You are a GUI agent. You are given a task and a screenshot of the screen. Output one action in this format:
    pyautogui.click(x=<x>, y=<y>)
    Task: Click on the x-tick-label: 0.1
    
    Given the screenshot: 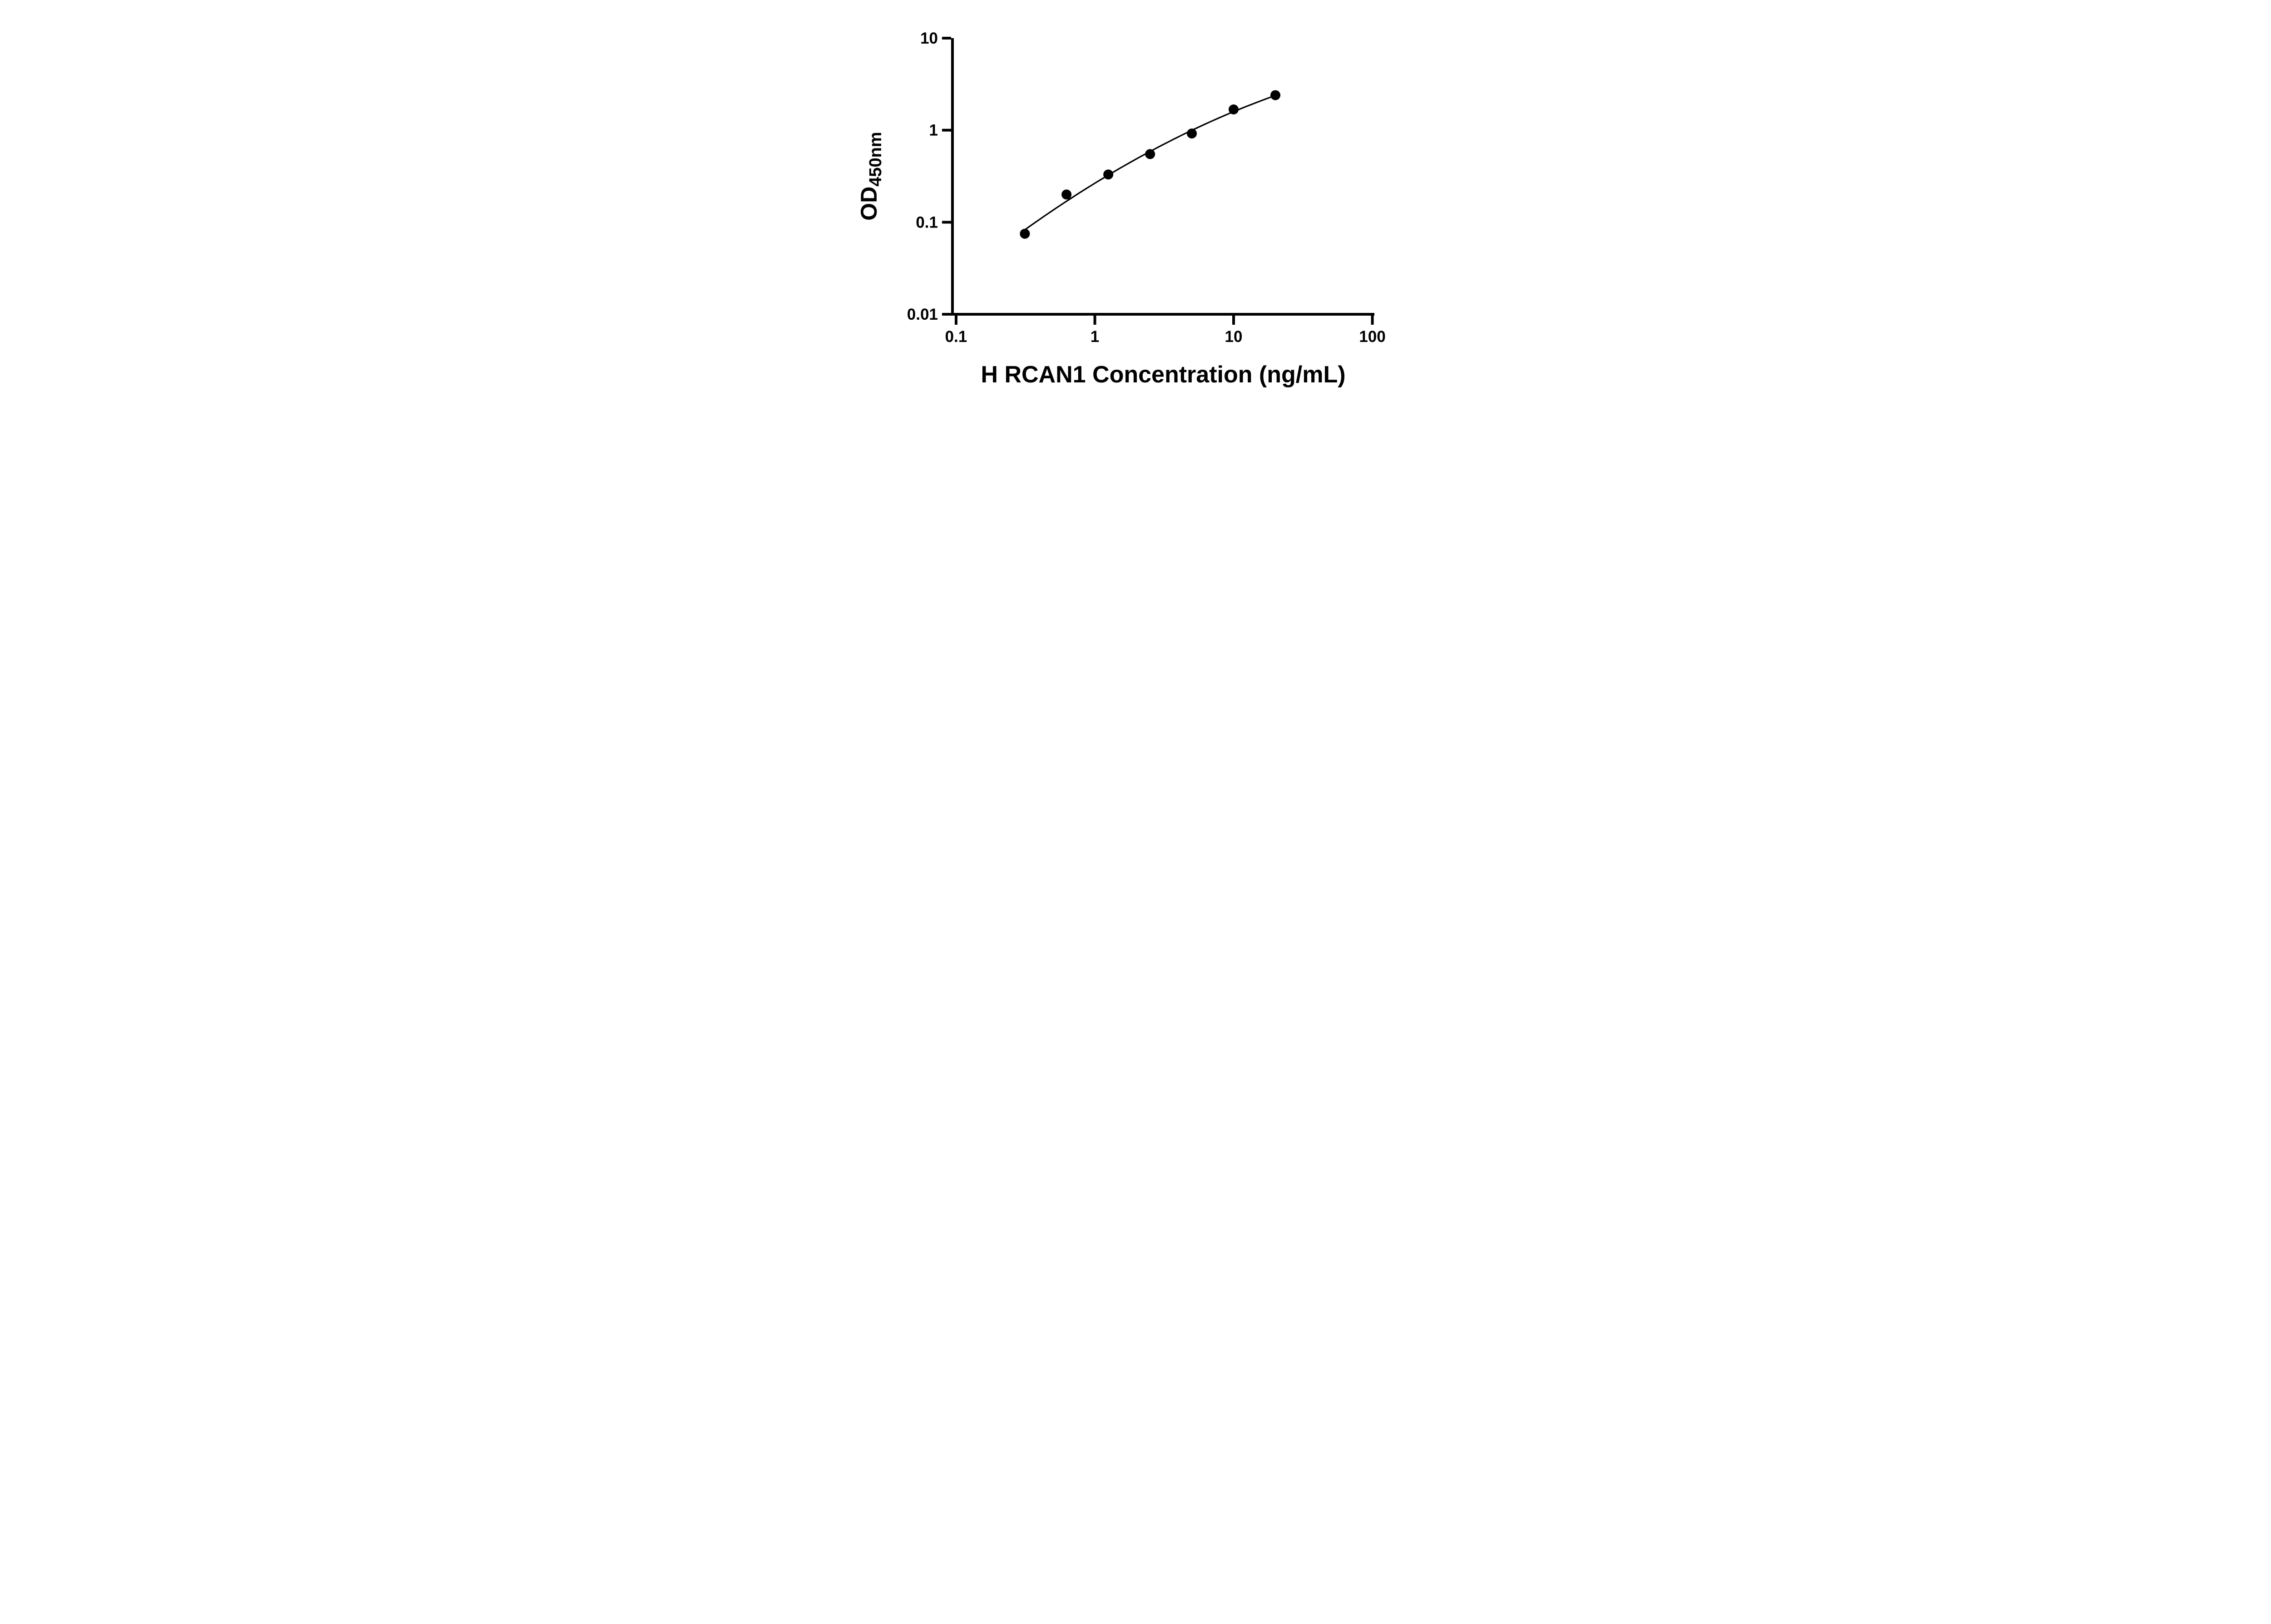 What is the action you would take?
    pyautogui.click(x=956, y=337)
    